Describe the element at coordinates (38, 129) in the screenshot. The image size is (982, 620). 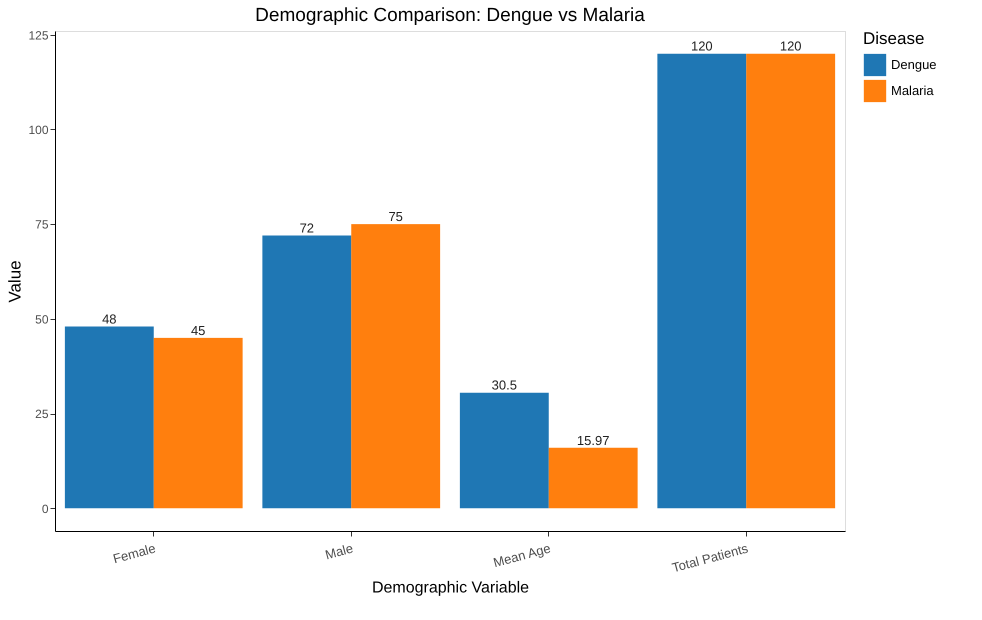
I see `y-tick-label: 100` at that location.